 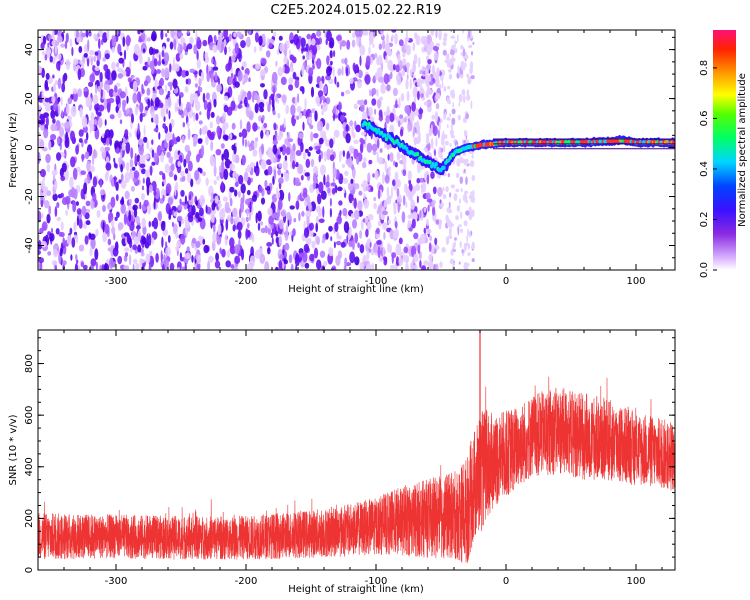 I want to click on spectrogram-ylabel: Frequency (Hz), so click(x=13, y=150).